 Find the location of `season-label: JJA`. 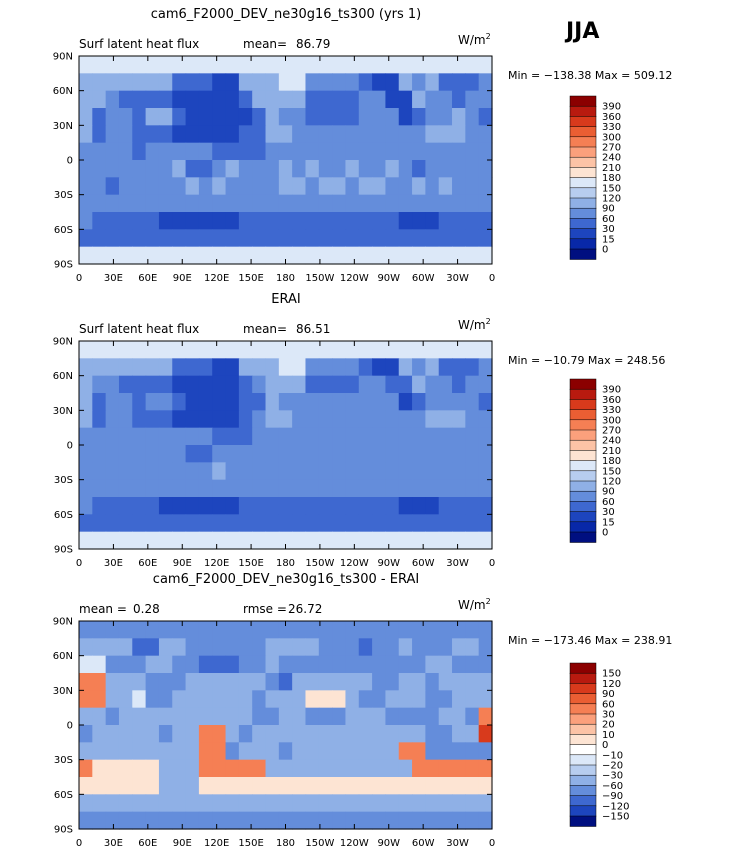

season-label: JJA is located at coordinates (581, 31).